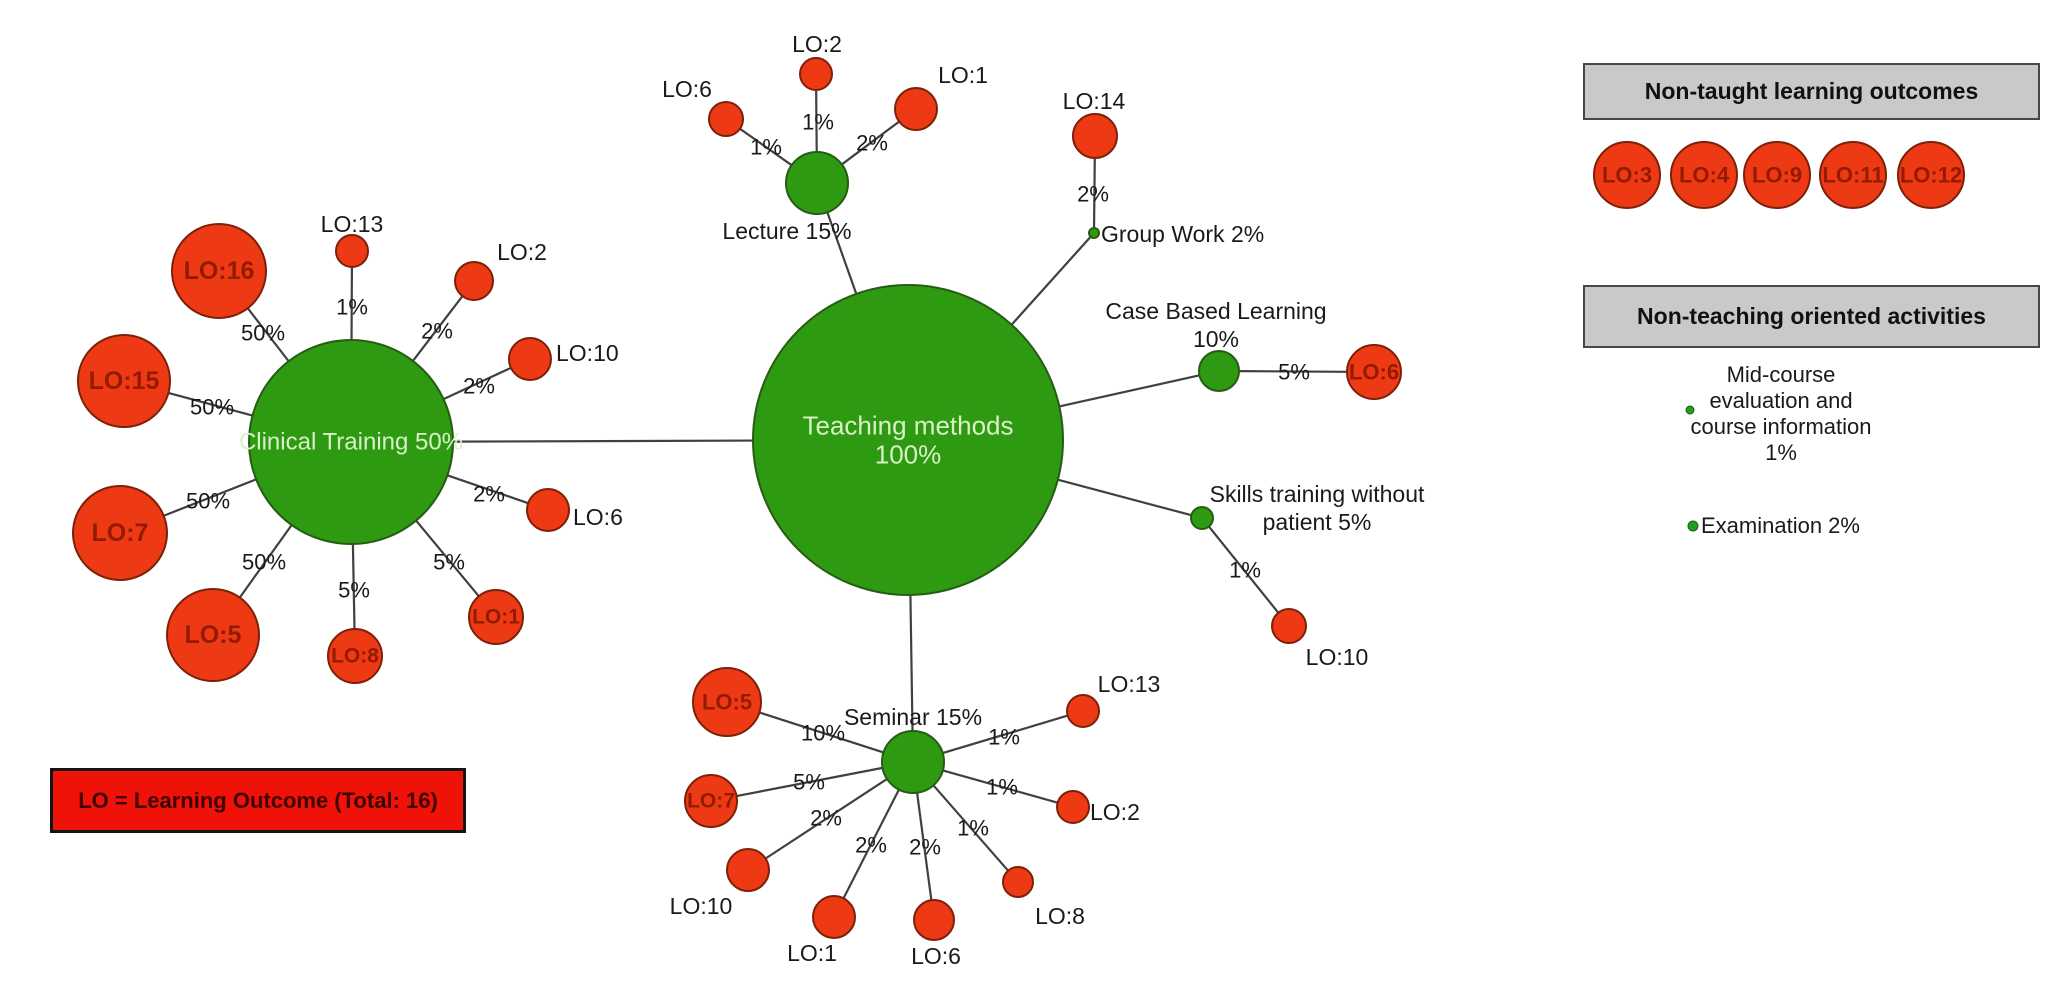  Describe the element at coordinates (1094, 233) in the screenshot. I see `node-groupwork` at that location.